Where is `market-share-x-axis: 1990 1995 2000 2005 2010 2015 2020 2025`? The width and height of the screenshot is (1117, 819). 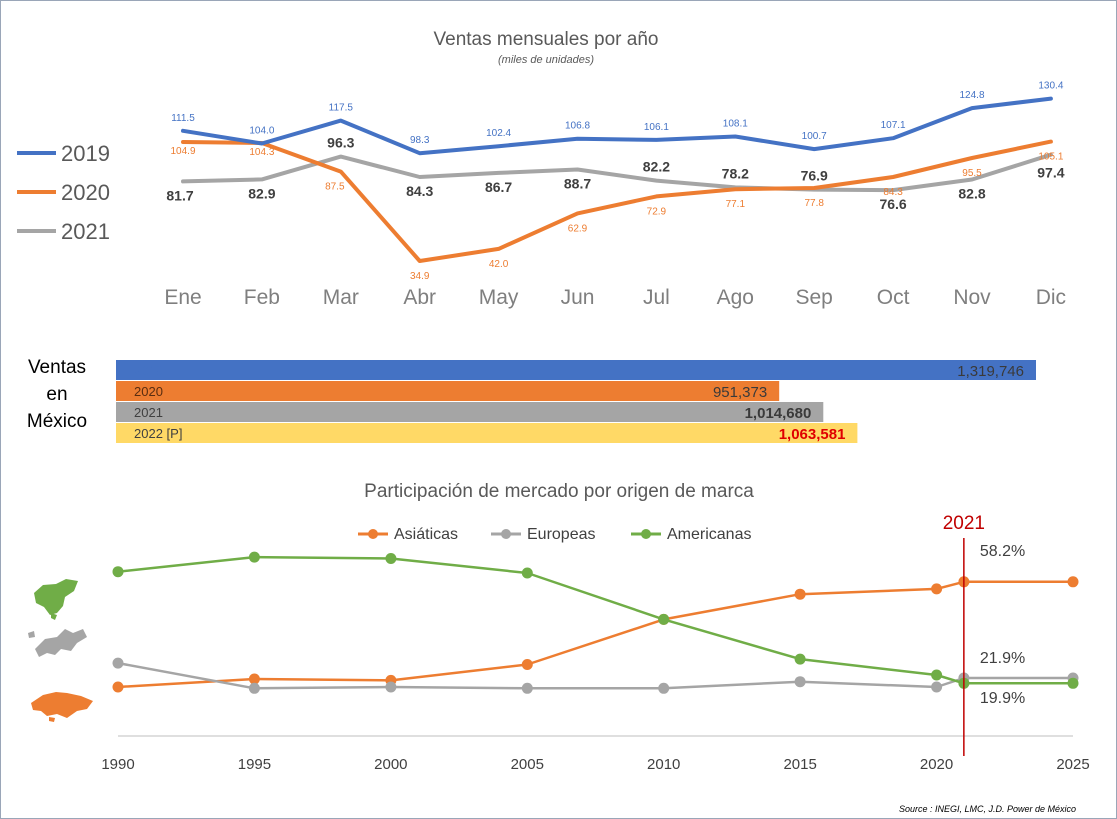 market-share-x-axis: 1990 1995 2000 2005 2010 2015 2020 2025 is located at coordinates (595, 754).